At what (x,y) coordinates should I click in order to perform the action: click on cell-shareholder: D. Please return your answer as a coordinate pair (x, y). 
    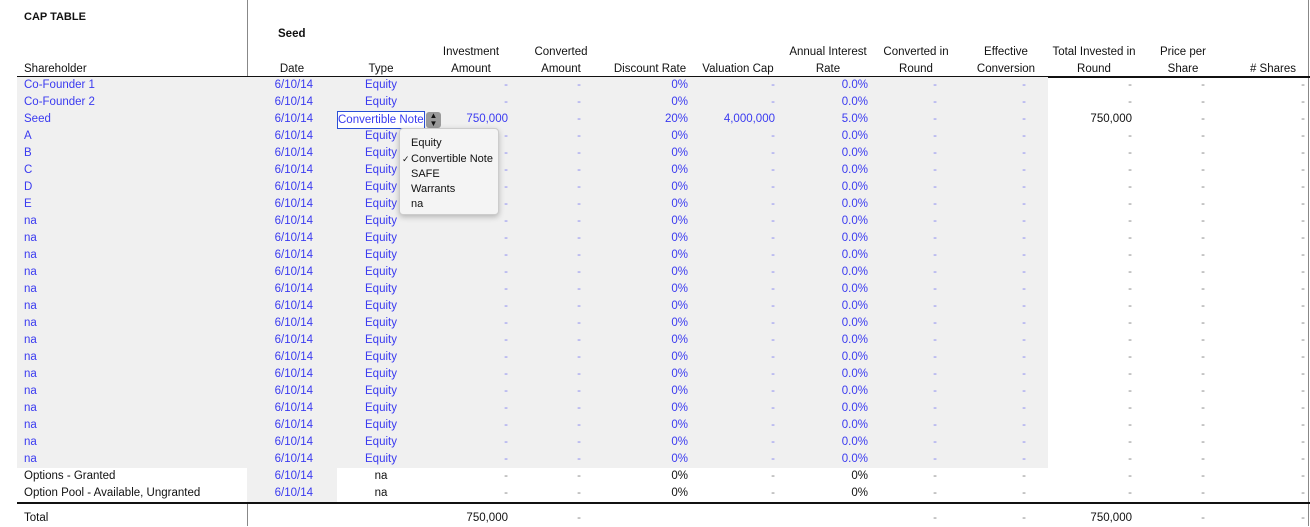
    Looking at the image, I should click on (132, 187).